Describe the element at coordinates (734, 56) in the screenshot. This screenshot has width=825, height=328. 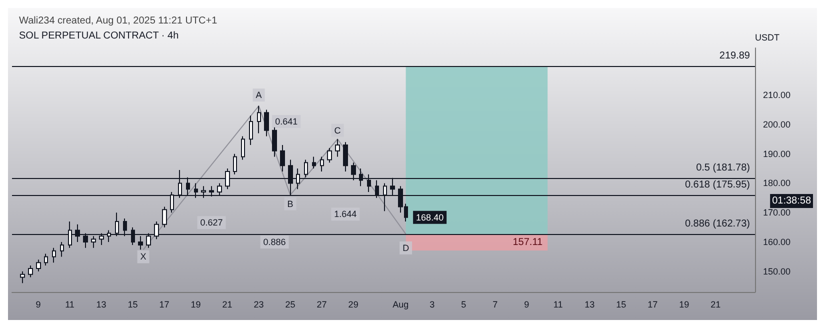
I see `ref-line-label: 219.89` at that location.